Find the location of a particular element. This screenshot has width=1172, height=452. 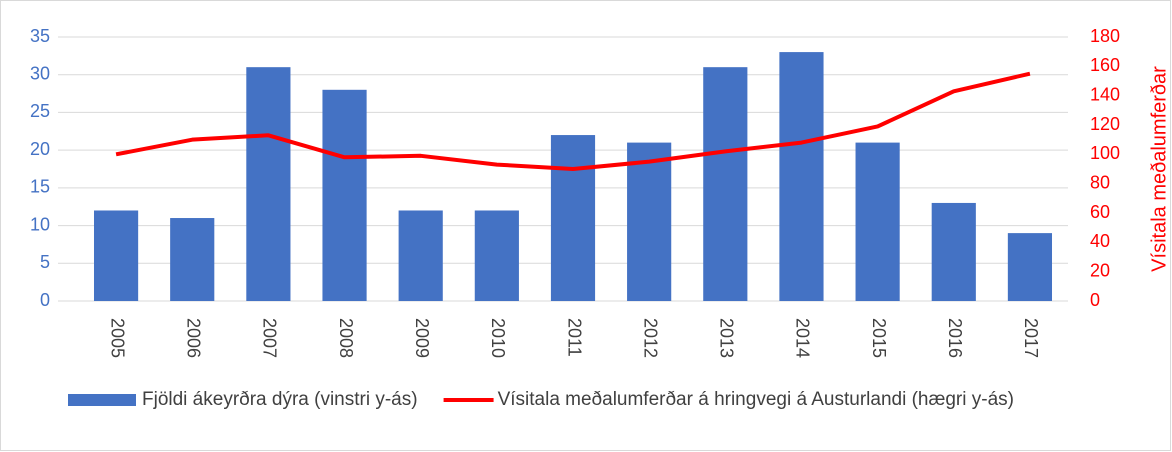

y2-axis-title: Vísitala meðalumferðar is located at coordinates (1159, 169).